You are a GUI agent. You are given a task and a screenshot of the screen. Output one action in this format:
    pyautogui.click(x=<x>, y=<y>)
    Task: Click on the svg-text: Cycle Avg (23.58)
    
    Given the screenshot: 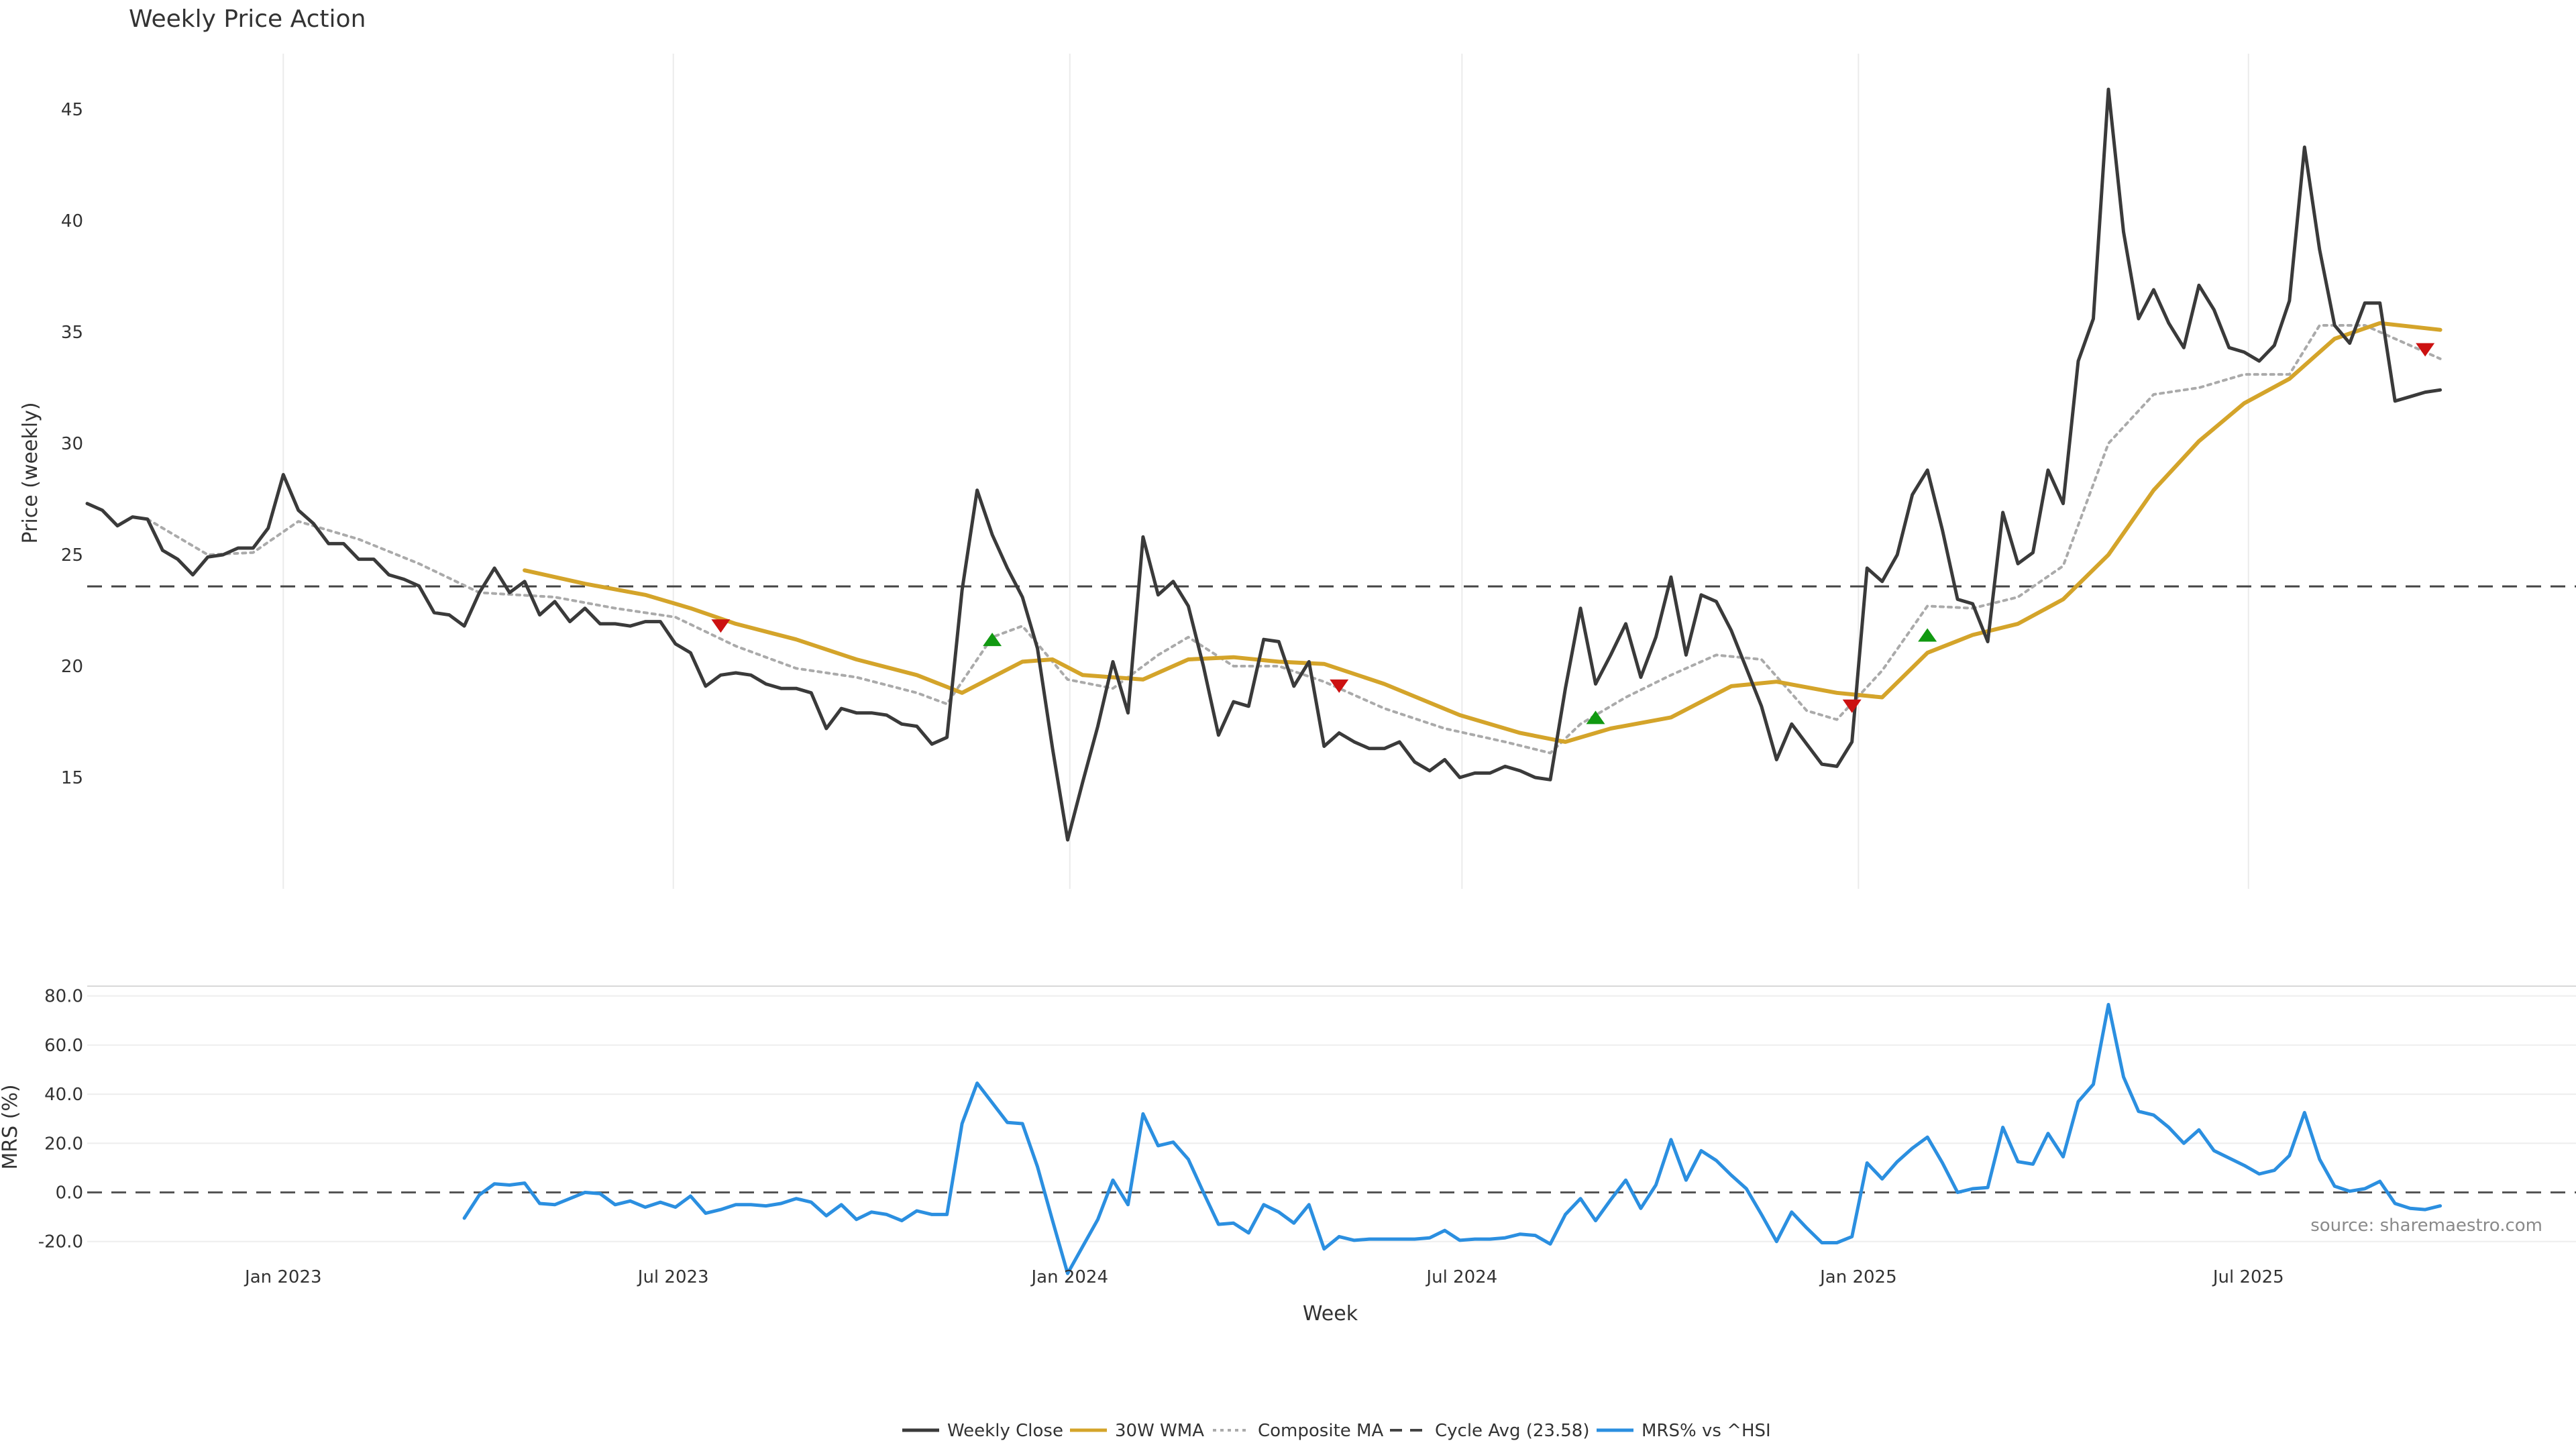 What is the action you would take?
    pyautogui.click(x=1512, y=1431)
    